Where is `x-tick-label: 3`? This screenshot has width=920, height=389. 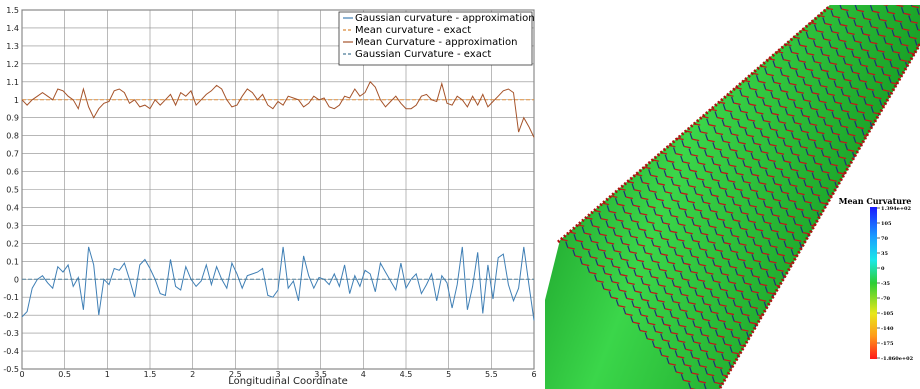
x-tick-label: 3 is located at coordinates (277, 374).